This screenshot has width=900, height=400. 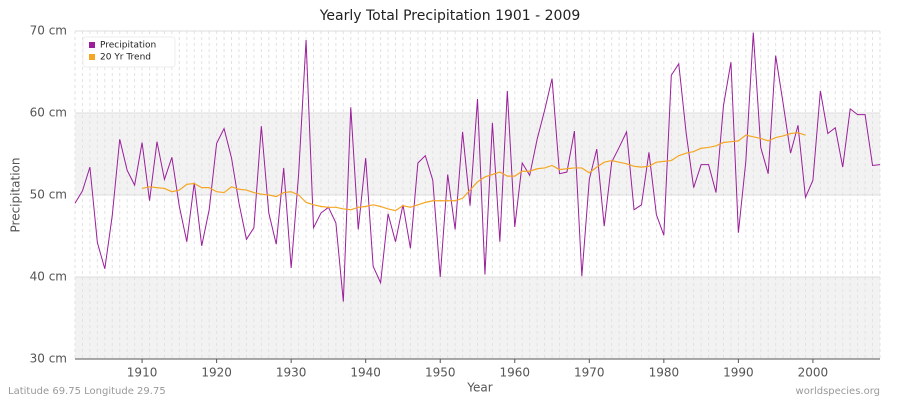 What do you see at coordinates (589, 373) in the screenshot?
I see `x-tick-label: 1970` at bounding box center [589, 373].